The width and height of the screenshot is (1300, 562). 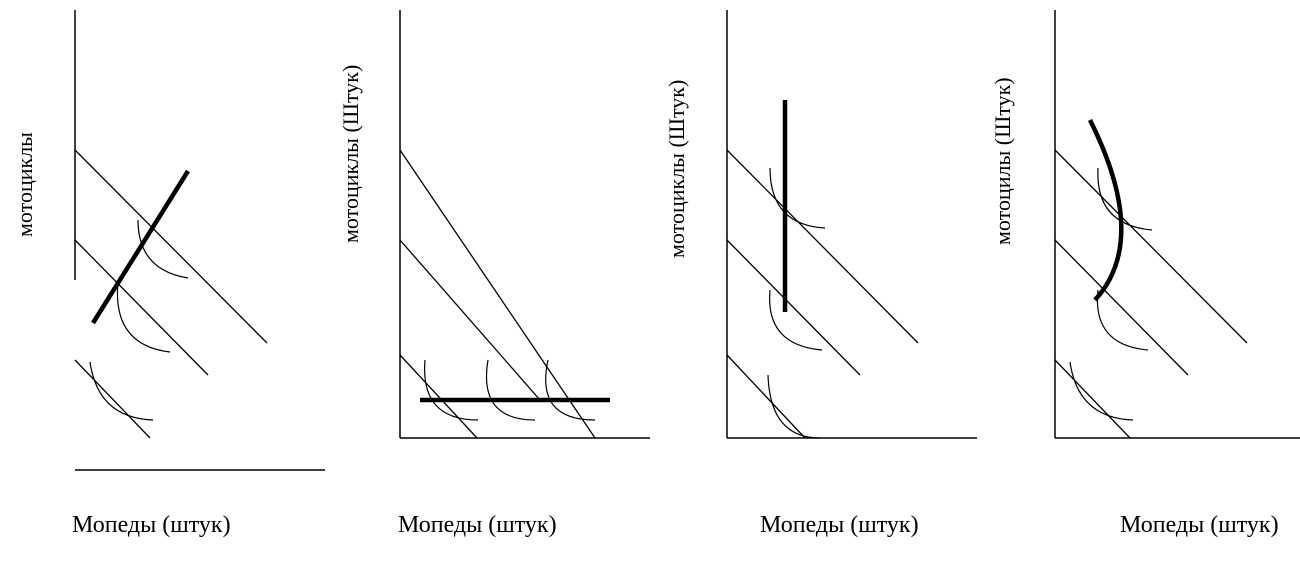 I want to click on panel-2-y-label: мотоциклы (Штук), so click(x=350, y=153).